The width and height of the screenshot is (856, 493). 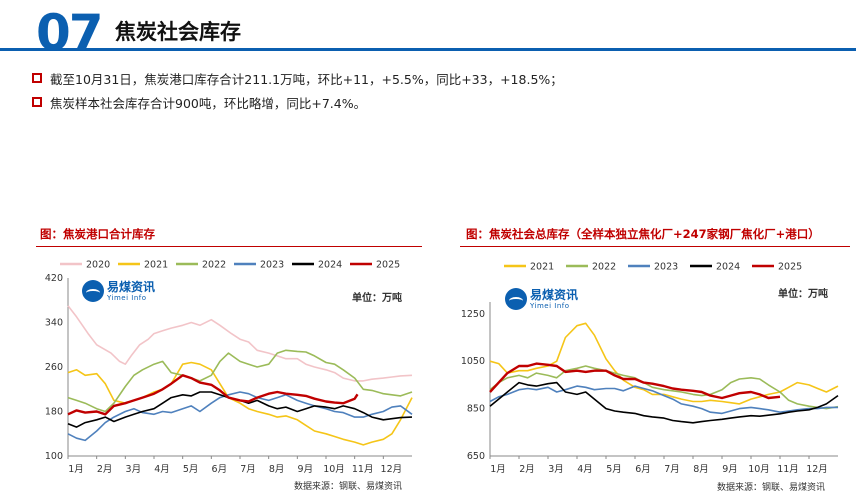 I want to click on right-source: 数据来源：钢联、易煤资讯, so click(x=771, y=488).